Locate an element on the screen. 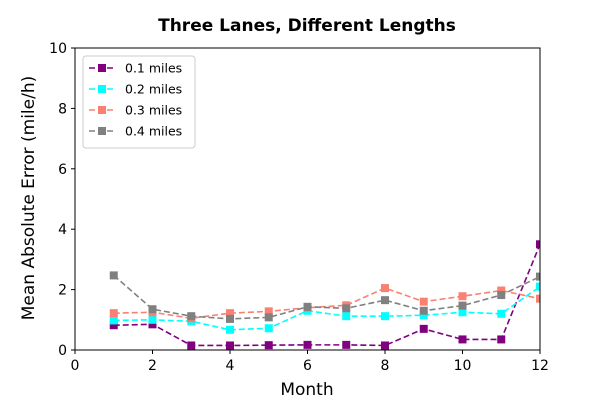 The image size is (600, 400). chart-title: Three Lanes, Different Lengths is located at coordinates (307, 26).